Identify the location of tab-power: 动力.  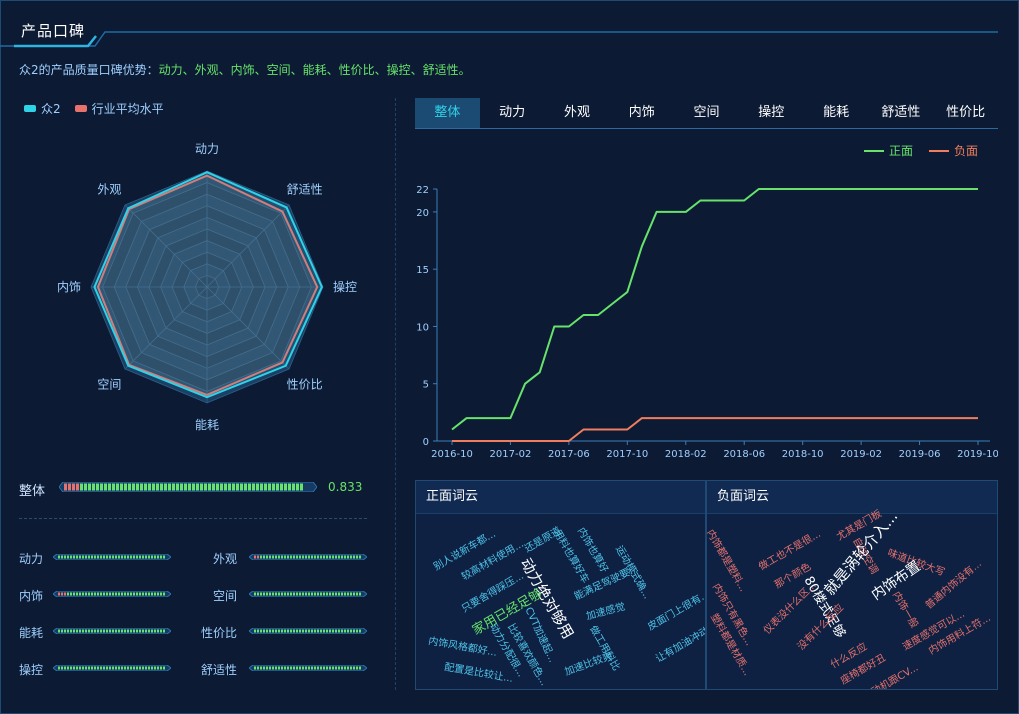
(512, 112).